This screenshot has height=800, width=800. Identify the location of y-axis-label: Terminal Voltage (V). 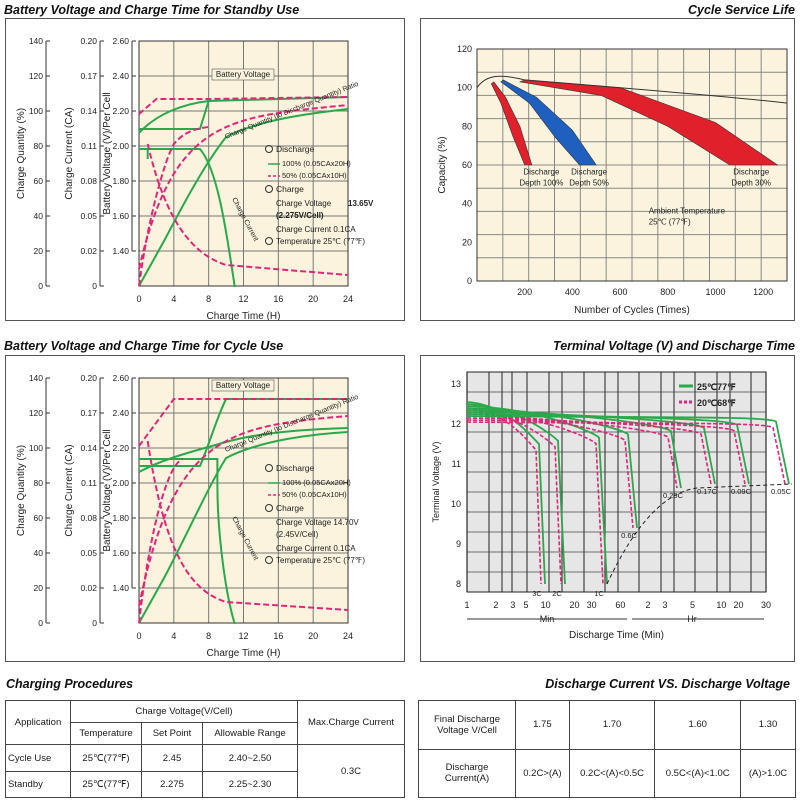
(436, 481).